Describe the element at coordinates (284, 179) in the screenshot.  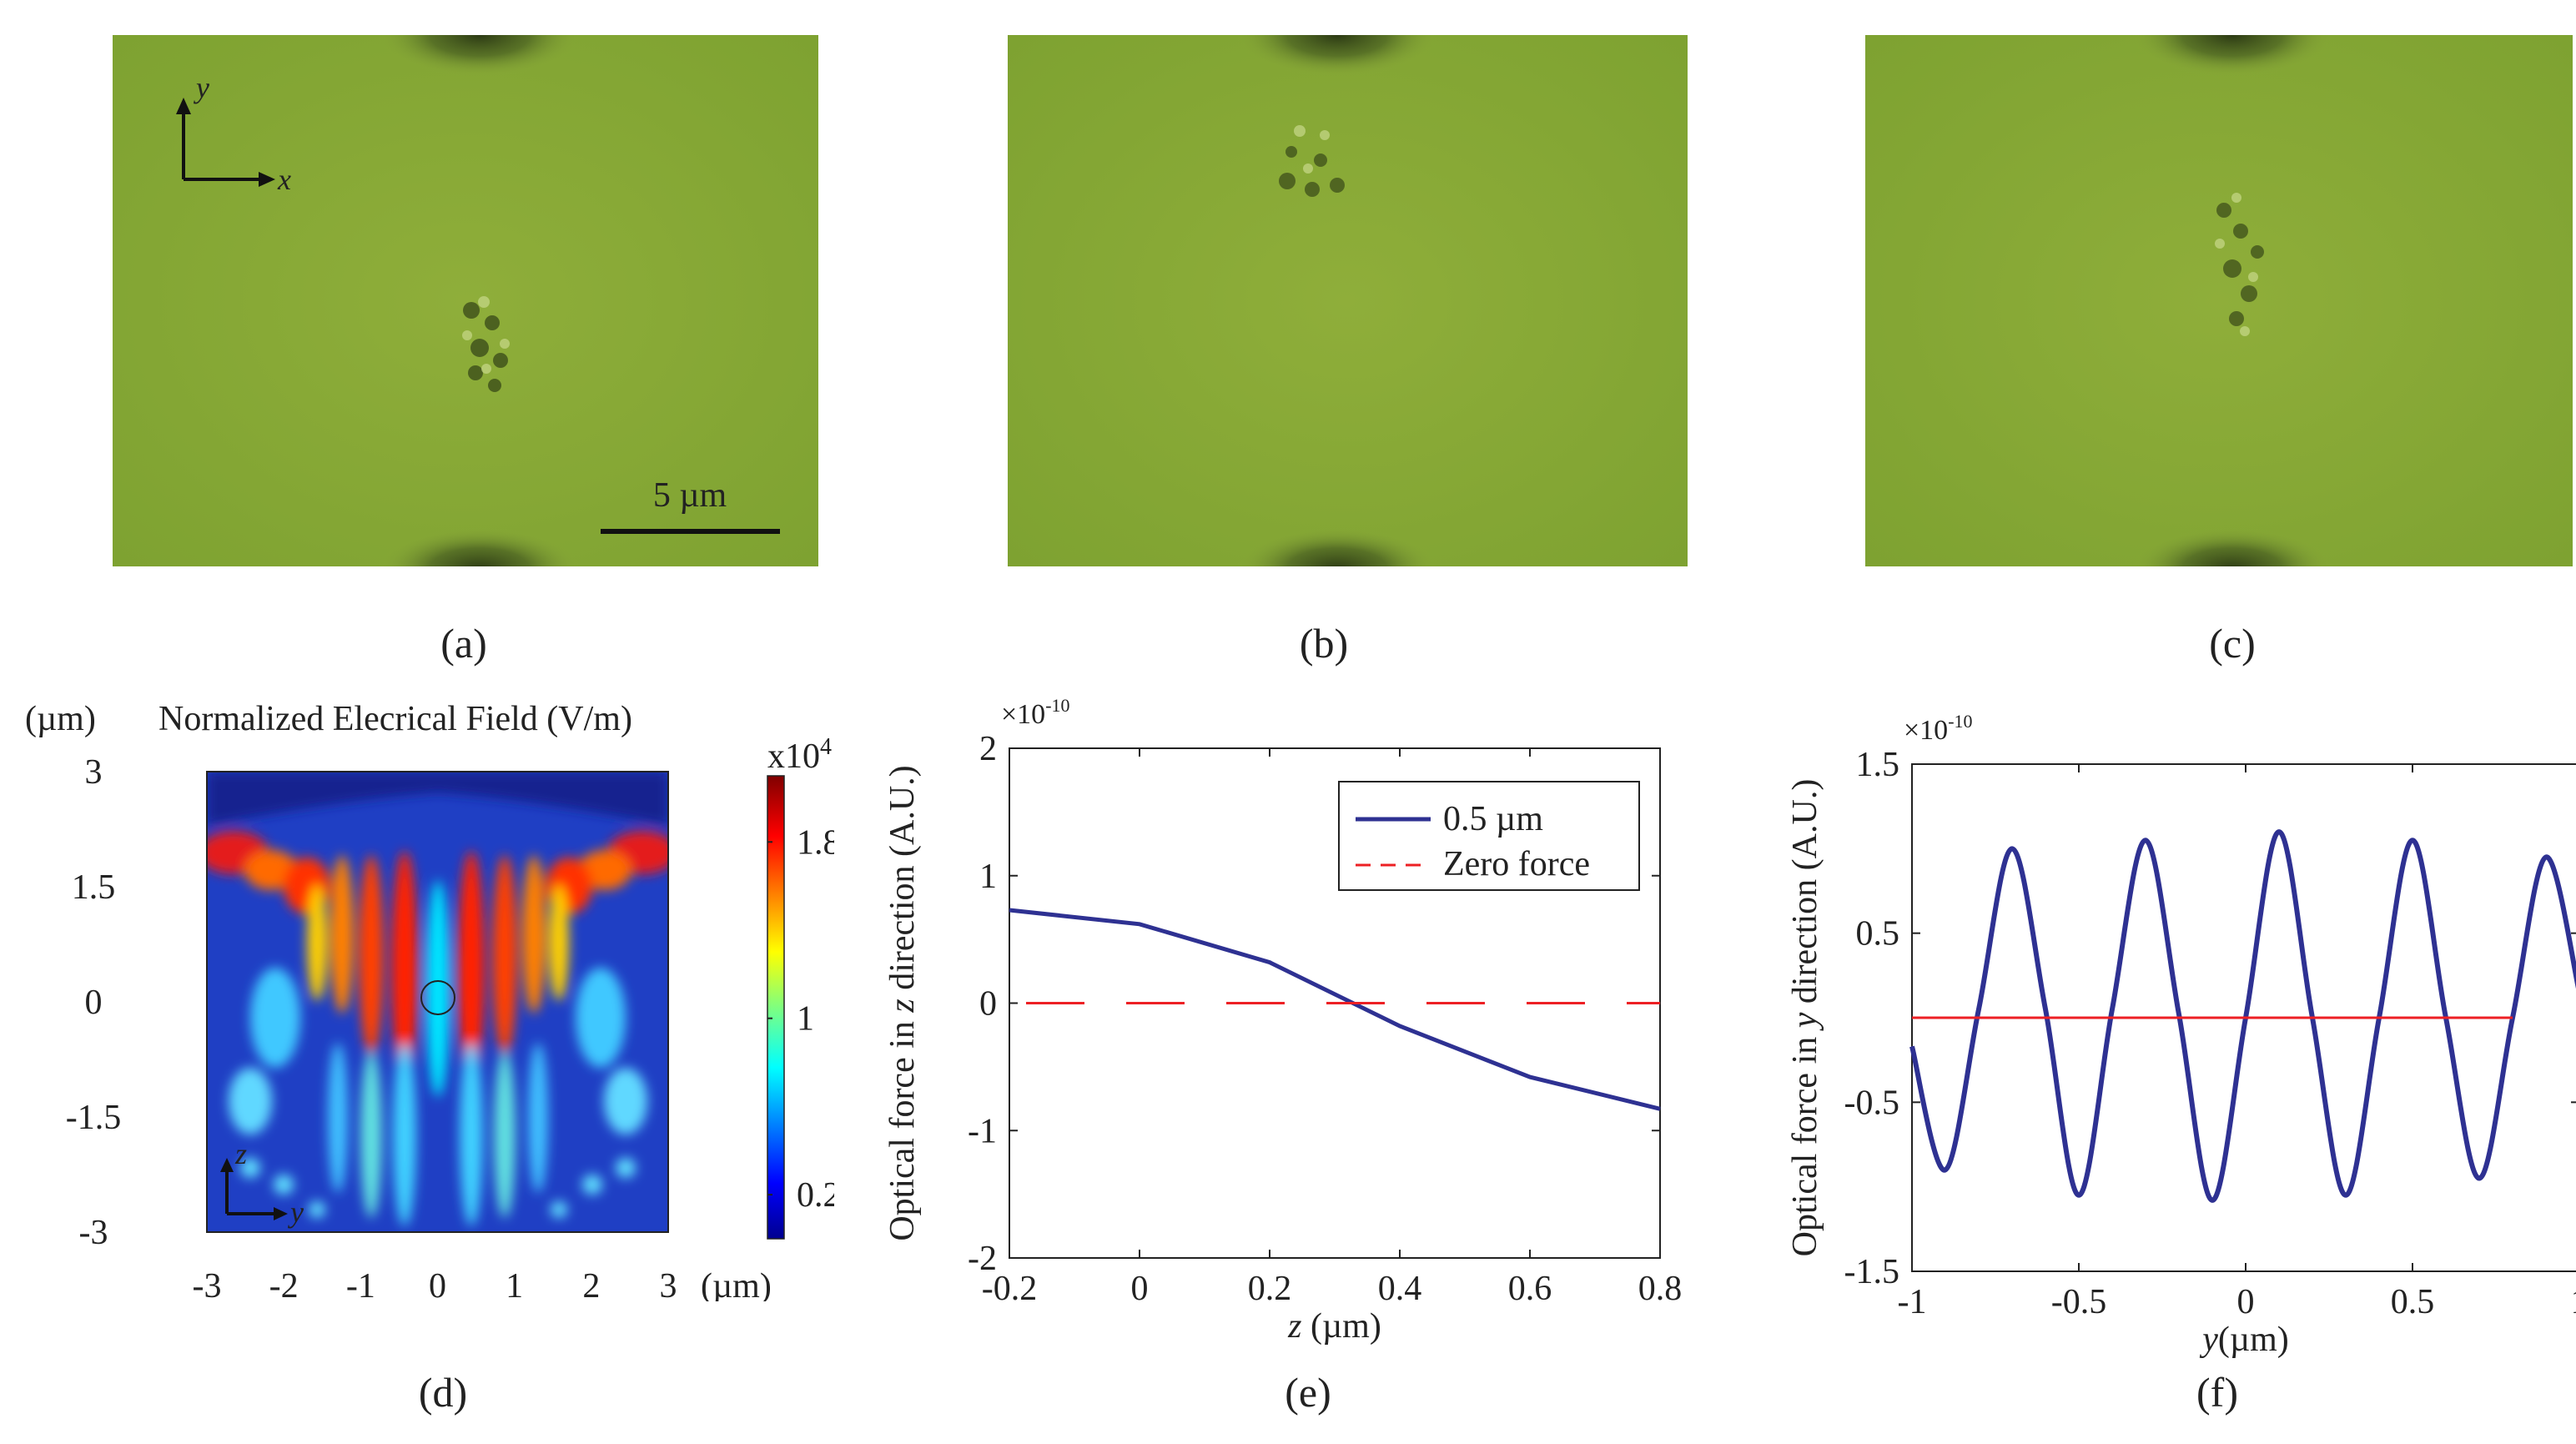
I see `axis-x-label: x` at that location.